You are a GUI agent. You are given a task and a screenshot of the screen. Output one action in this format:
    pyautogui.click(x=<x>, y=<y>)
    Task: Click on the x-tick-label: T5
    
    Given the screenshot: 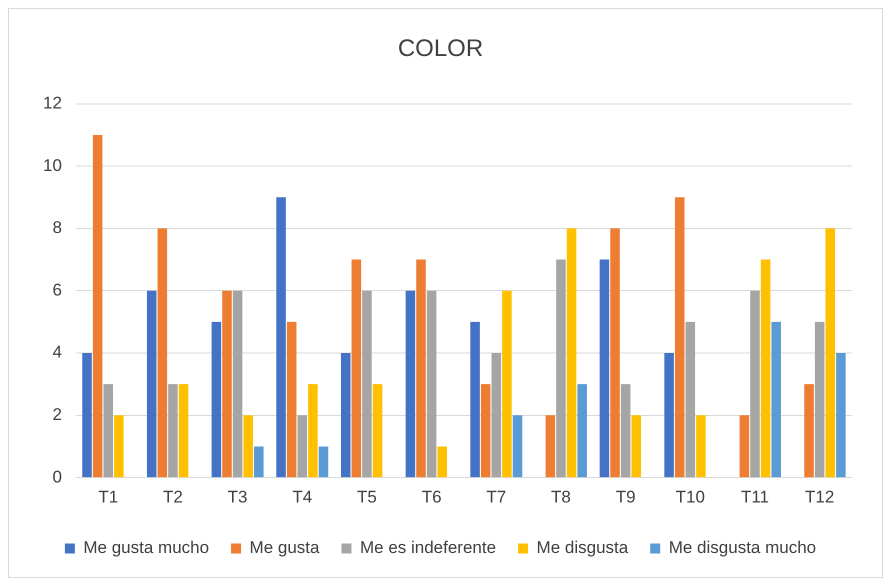 What is the action you would take?
    pyautogui.click(x=367, y=496)
    